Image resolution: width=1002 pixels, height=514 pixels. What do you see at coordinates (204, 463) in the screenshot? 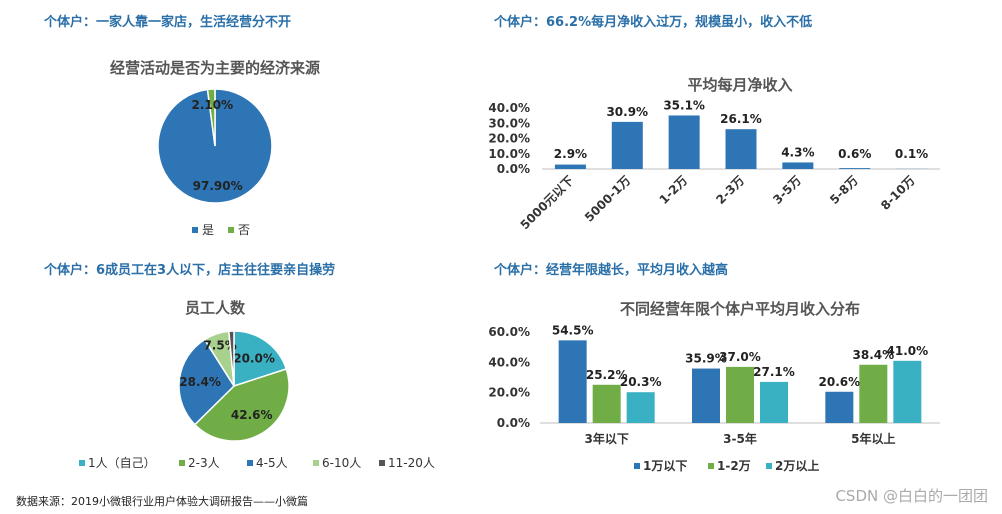
I see `pie2-legend-label-1: 2-3人` at bounding box center [204, 463].